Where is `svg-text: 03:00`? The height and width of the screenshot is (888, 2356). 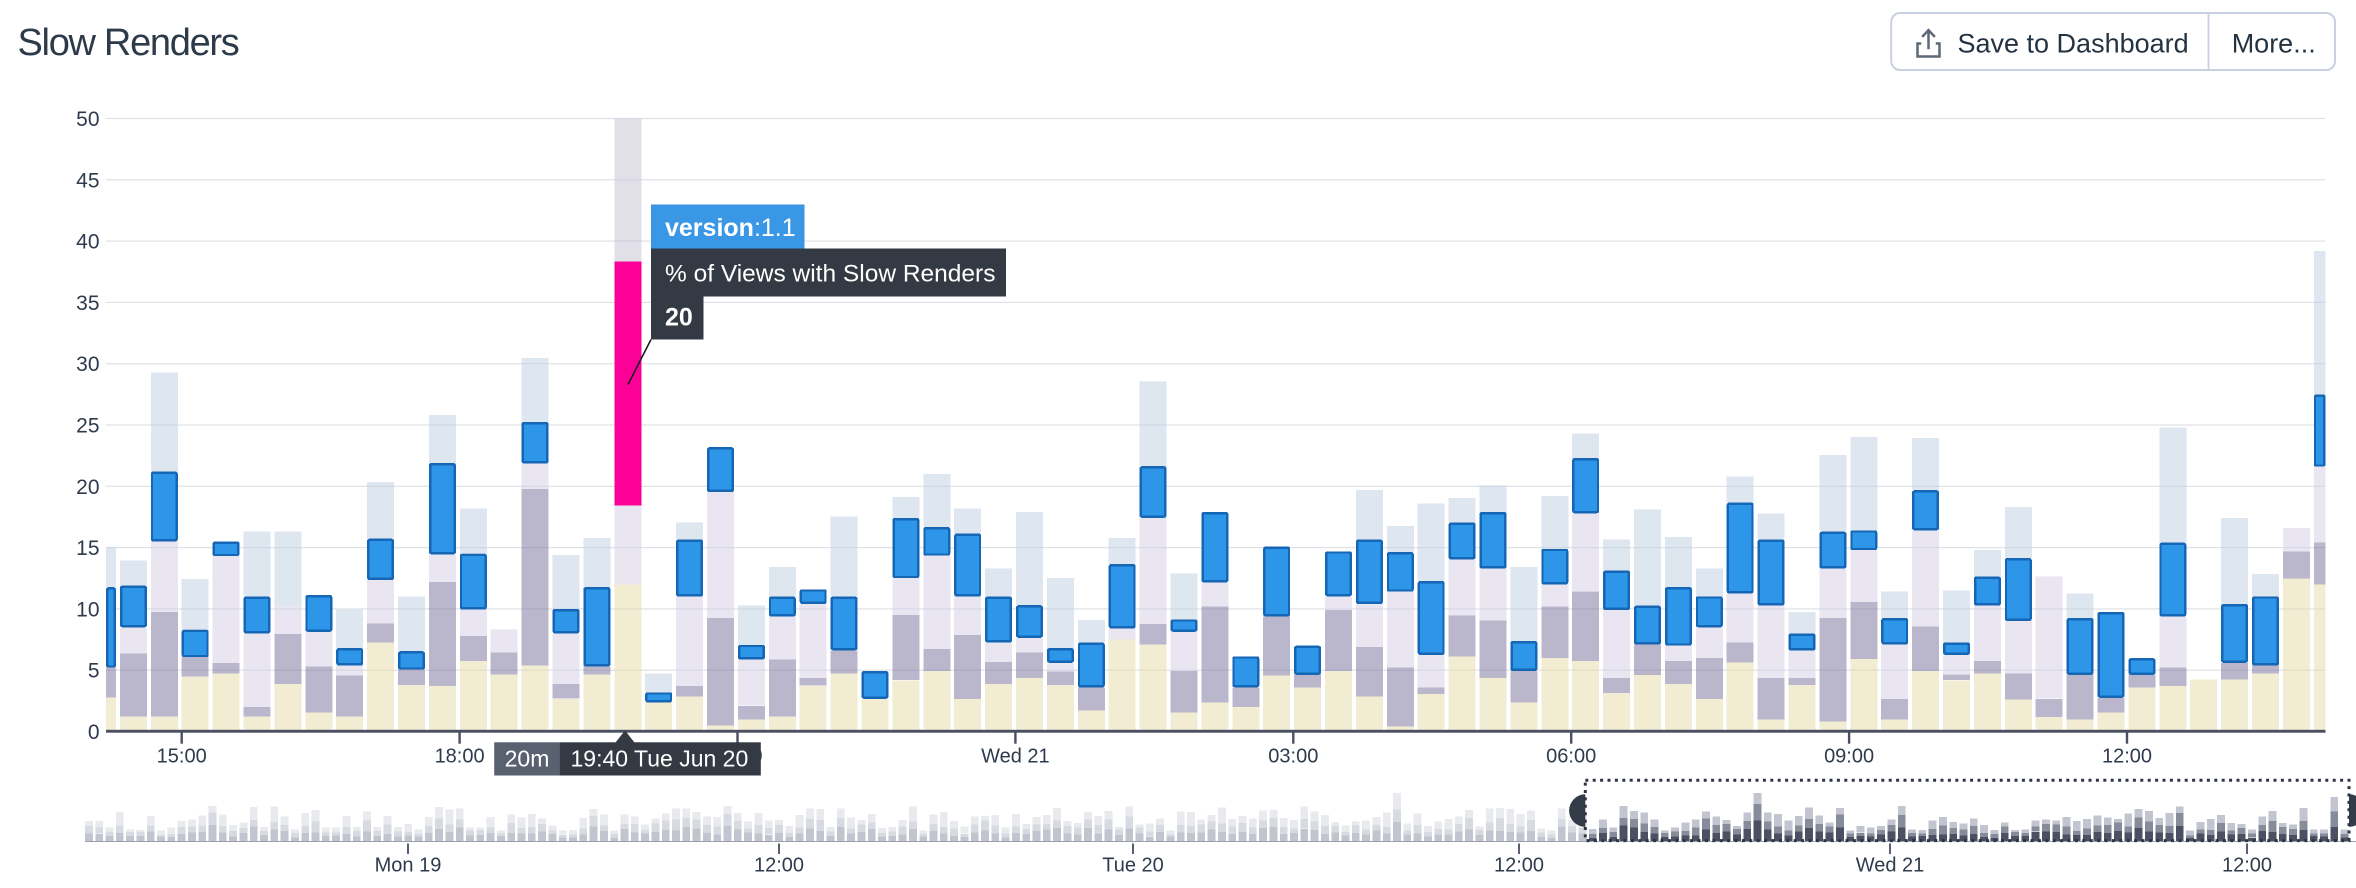 svg-text: 03:00 is located at coordinates (1293, 757).